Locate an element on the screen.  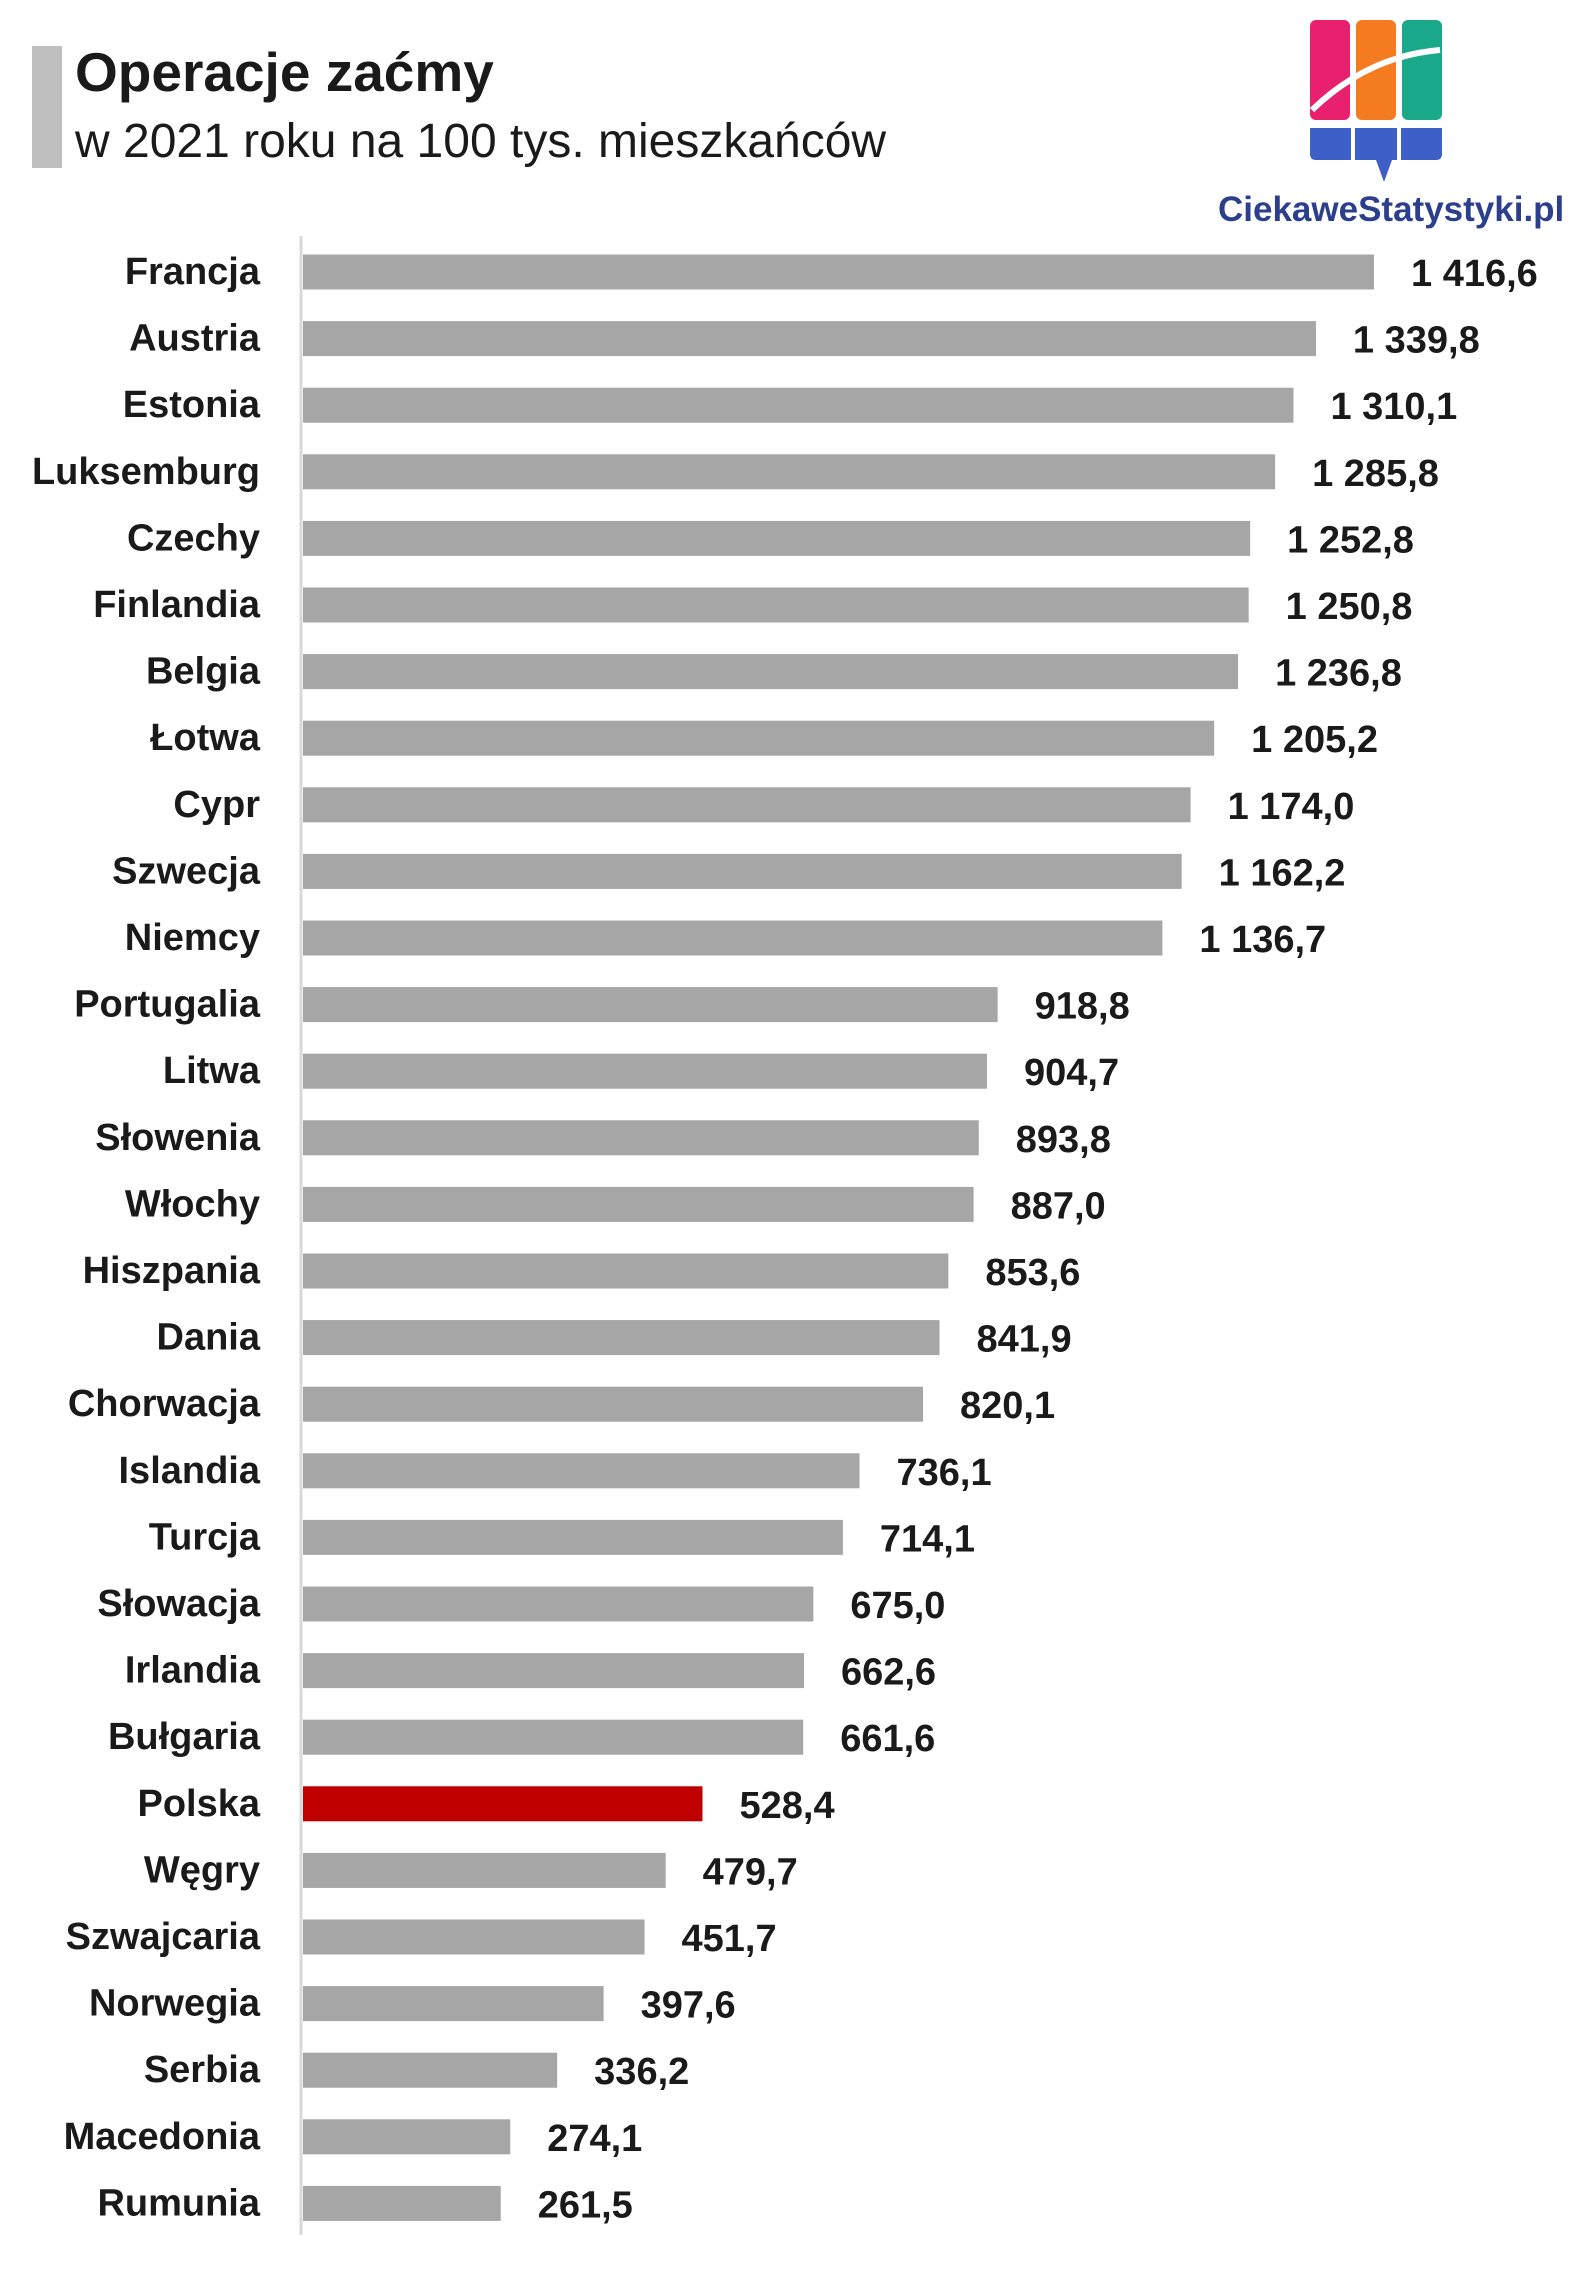
value-label: 1 416,6 is located at coordinates (1474, 274).